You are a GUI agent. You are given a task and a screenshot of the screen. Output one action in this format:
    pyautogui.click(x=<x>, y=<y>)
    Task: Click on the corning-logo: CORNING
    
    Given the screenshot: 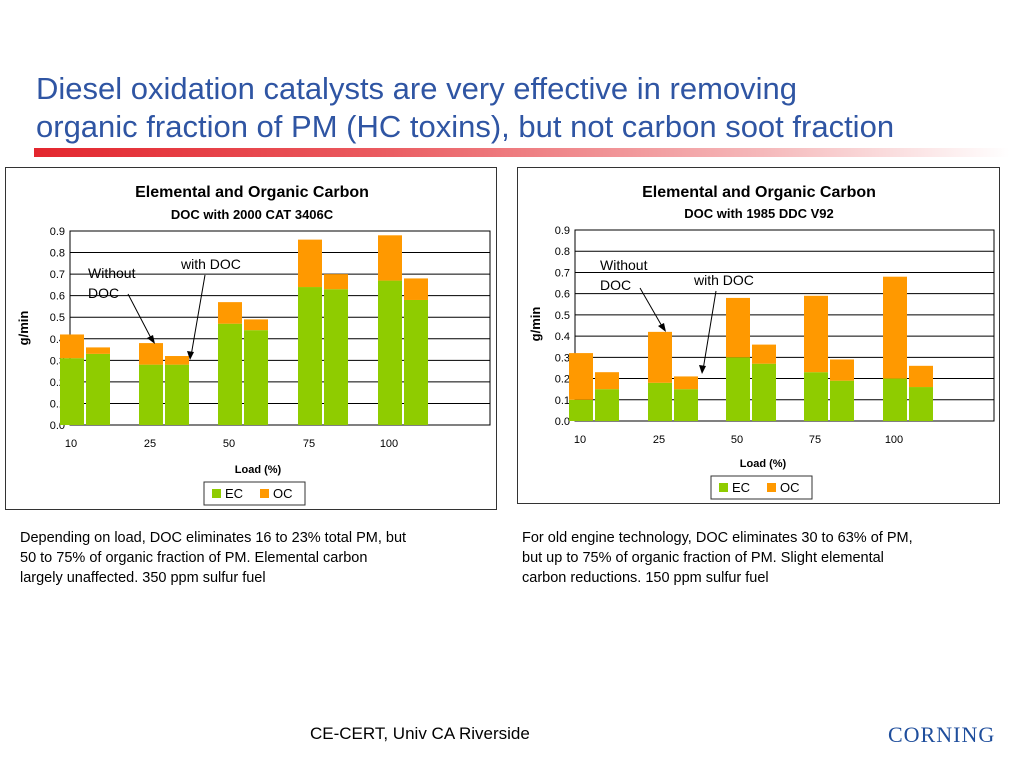 What is the action you would take?
    pyautogui.click(x=942, y=734)
    